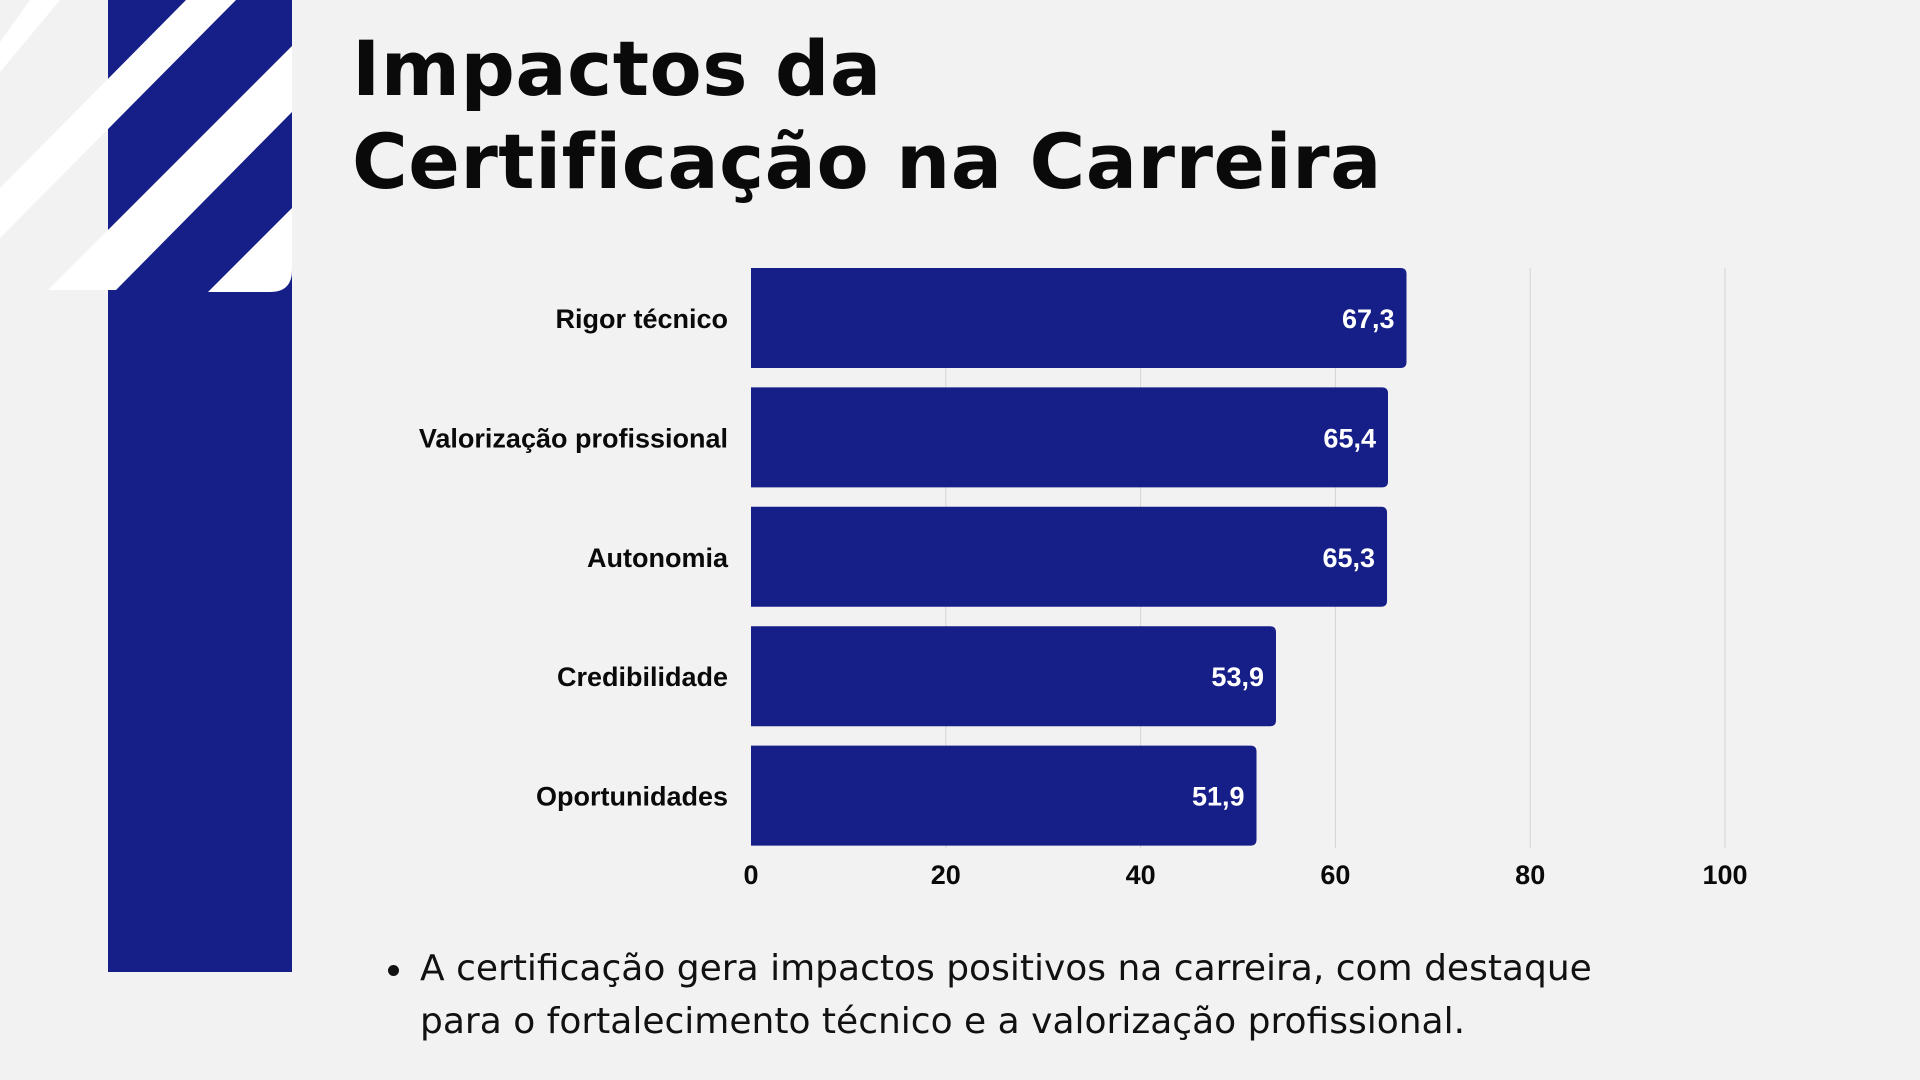 This screenshot has height=1080, width=1920. What do you see at coordinates (867, 115) in the screenshot?
I see `page-title: Impactos da Certificação na Carreira` at bounding box center [867, 115].